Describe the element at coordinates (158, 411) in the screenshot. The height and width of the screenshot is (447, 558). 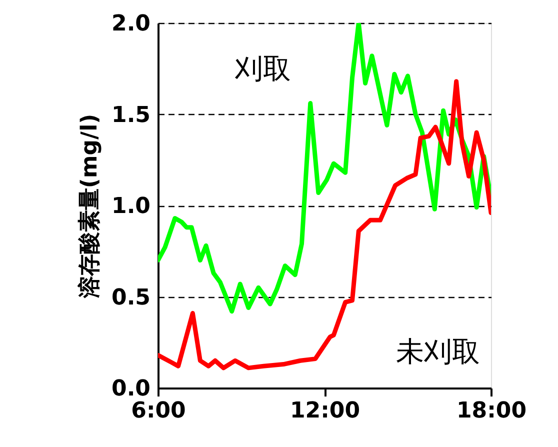
I see `x-tick-label: 6:00` at that location.